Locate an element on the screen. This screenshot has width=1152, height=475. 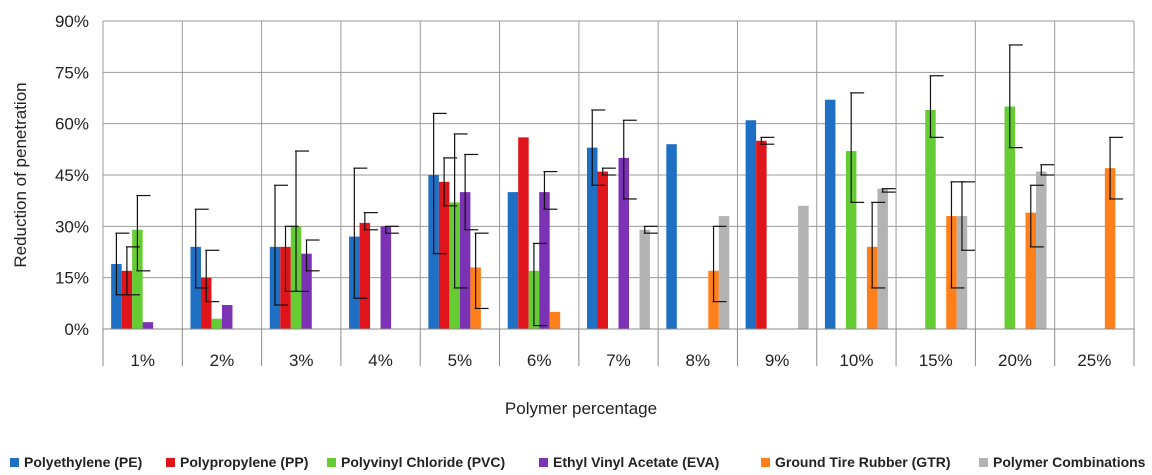
x-tick-label: 8% is located at coordinates (698, 360).